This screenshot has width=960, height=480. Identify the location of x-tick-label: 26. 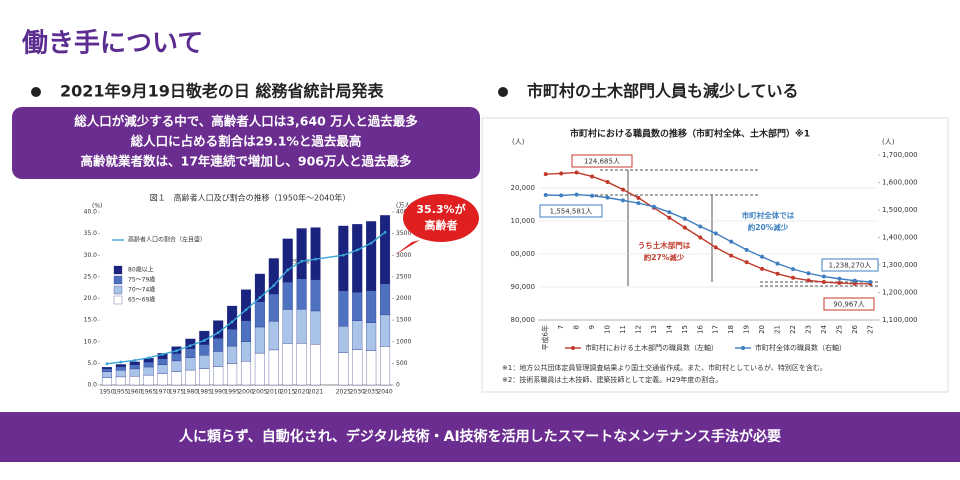
(855, 328).